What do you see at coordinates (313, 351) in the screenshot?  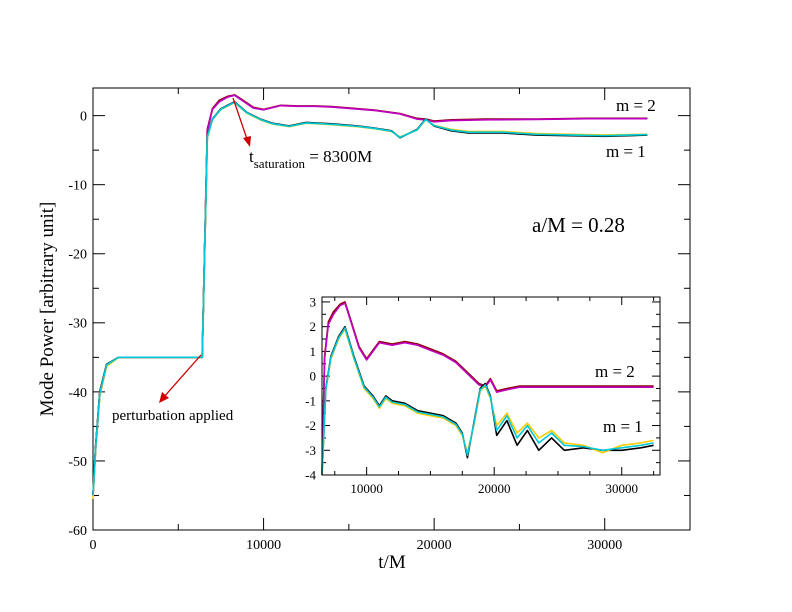 I see `inset-ytick-label: 1` at bounding box center [313, 351].